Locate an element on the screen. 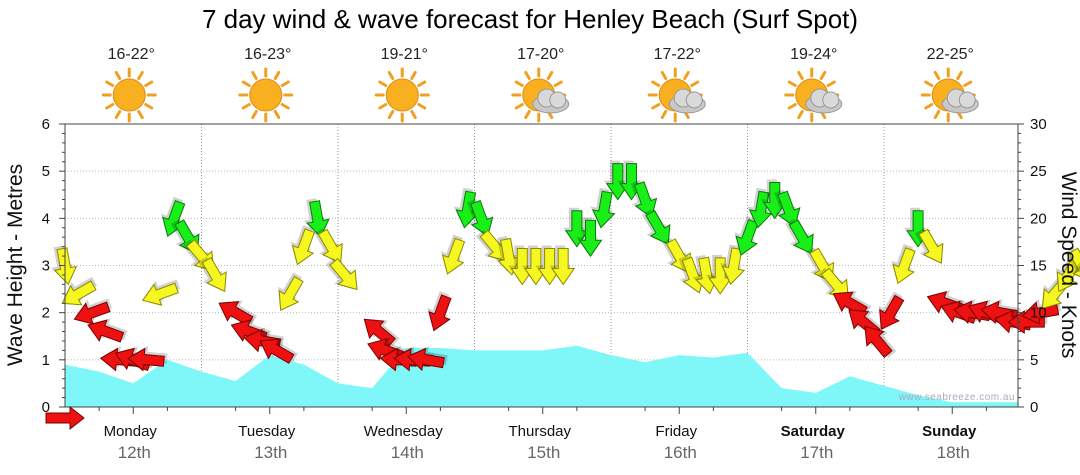  right-tick-label: 10 is located at coordinates (1038, 313).